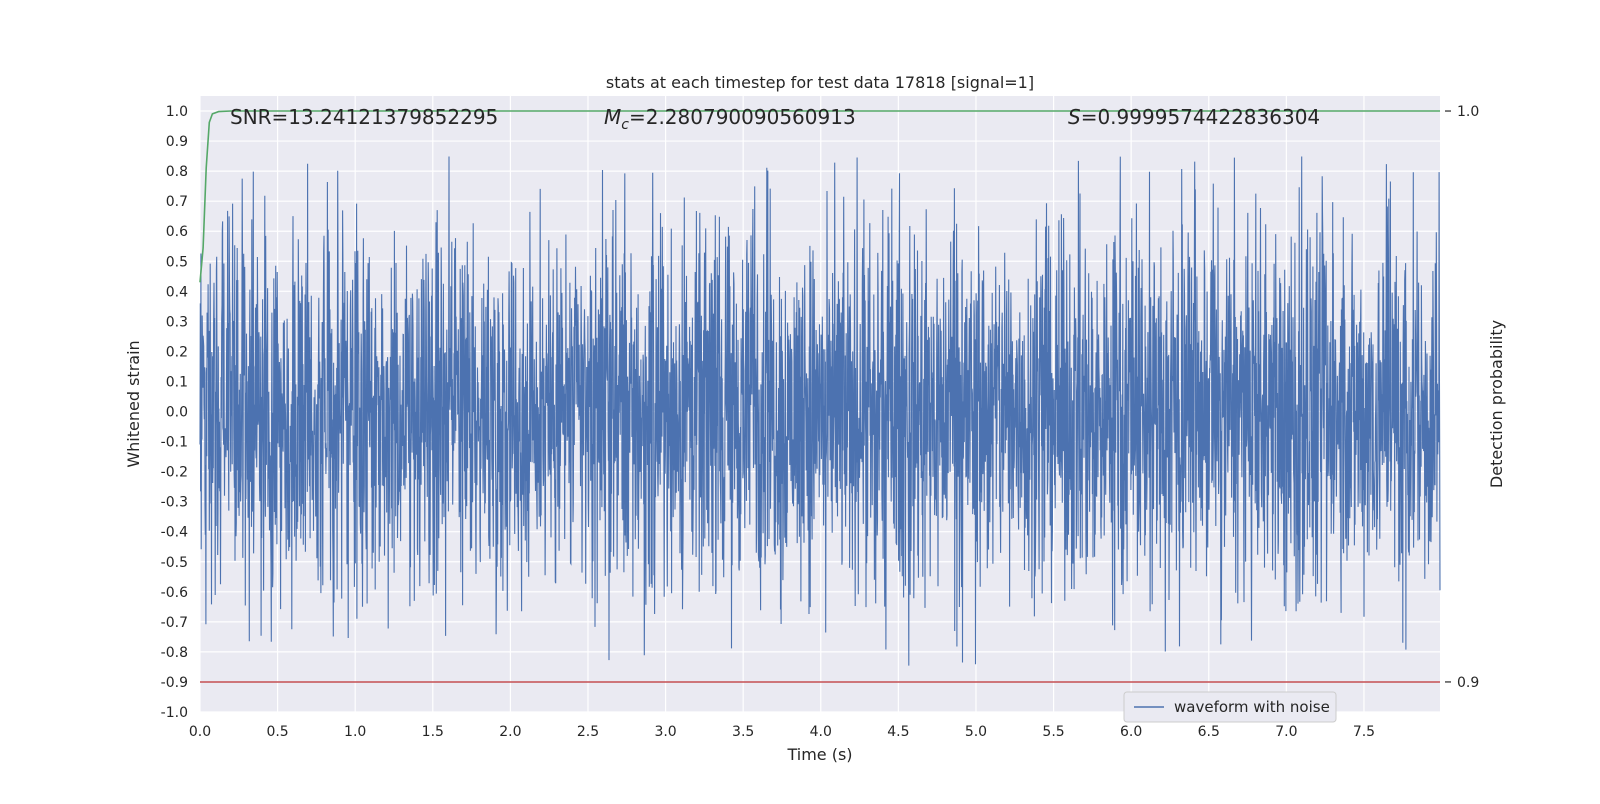  Describe the element at coordinates (177, 142) in the screenshot. I see `y-tick-label: 0.9` at that location.